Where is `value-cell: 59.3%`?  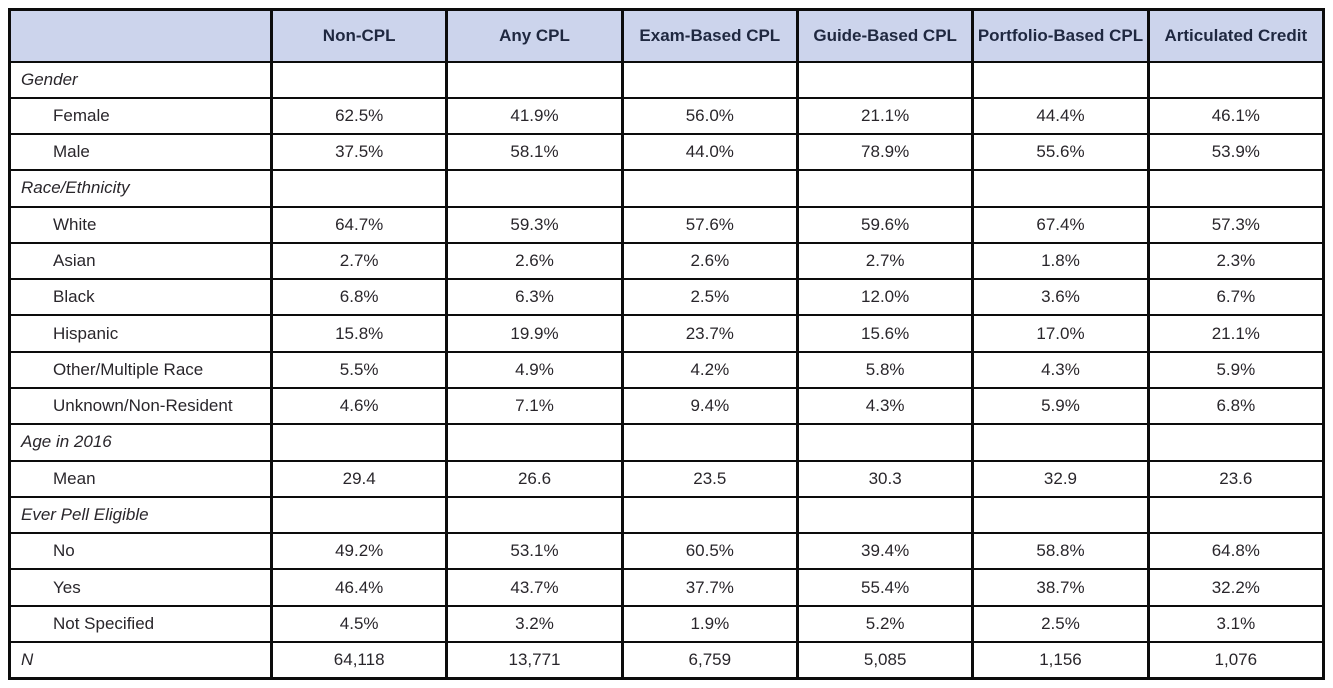 value-cell: 59.3% is located at coordinates (534, 224).